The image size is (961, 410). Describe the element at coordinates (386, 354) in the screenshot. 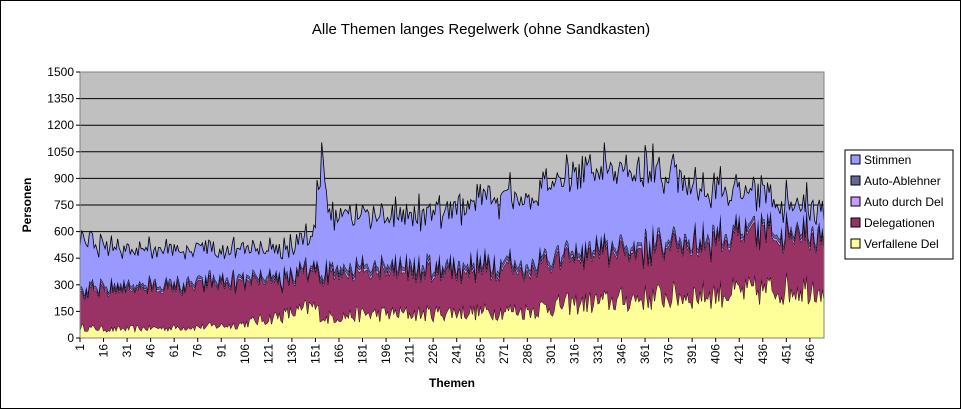

I see `x-tick-label: 196` at that location.